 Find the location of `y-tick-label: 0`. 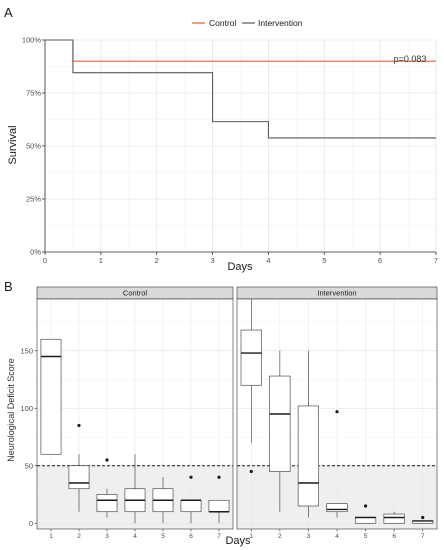

y-tick-label: 0 is located at coordinates (31, 523).